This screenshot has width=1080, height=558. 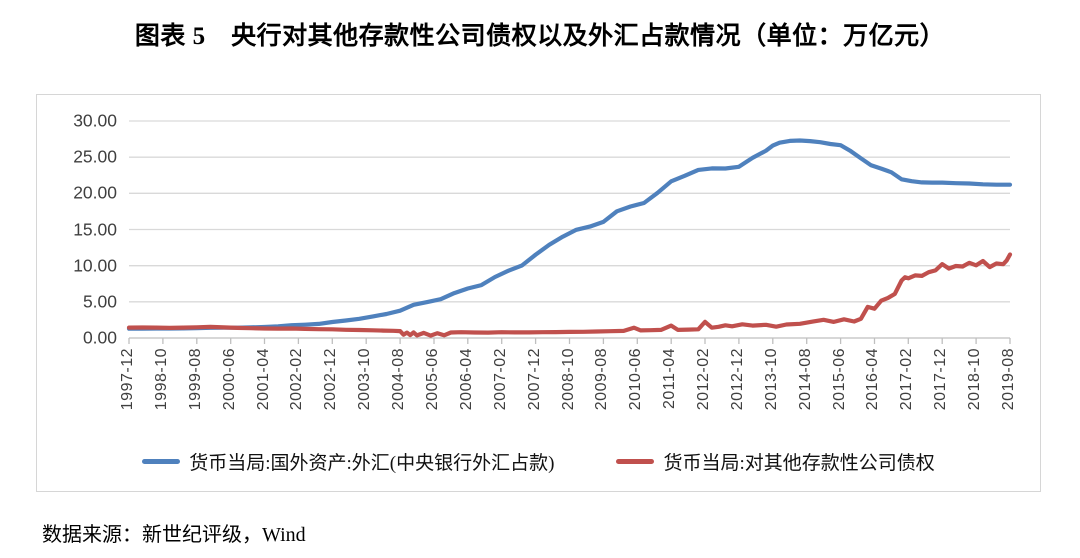 I want to click on x-axis-tick-label: 2014-08, so click(x=805, y=379).